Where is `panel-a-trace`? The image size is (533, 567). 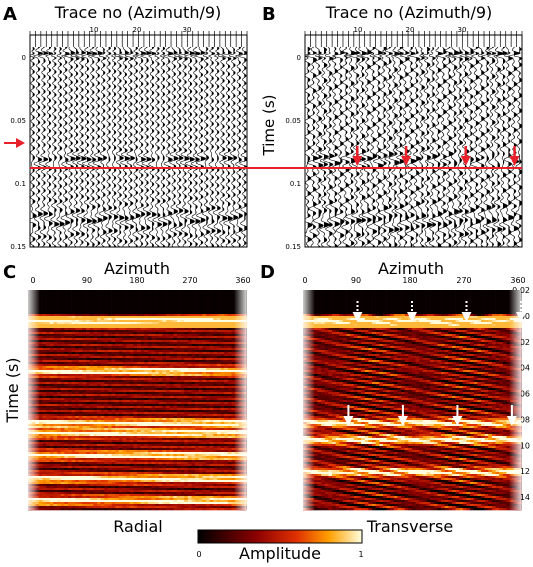 panel-a-trace is located at coordinates (108, 146).